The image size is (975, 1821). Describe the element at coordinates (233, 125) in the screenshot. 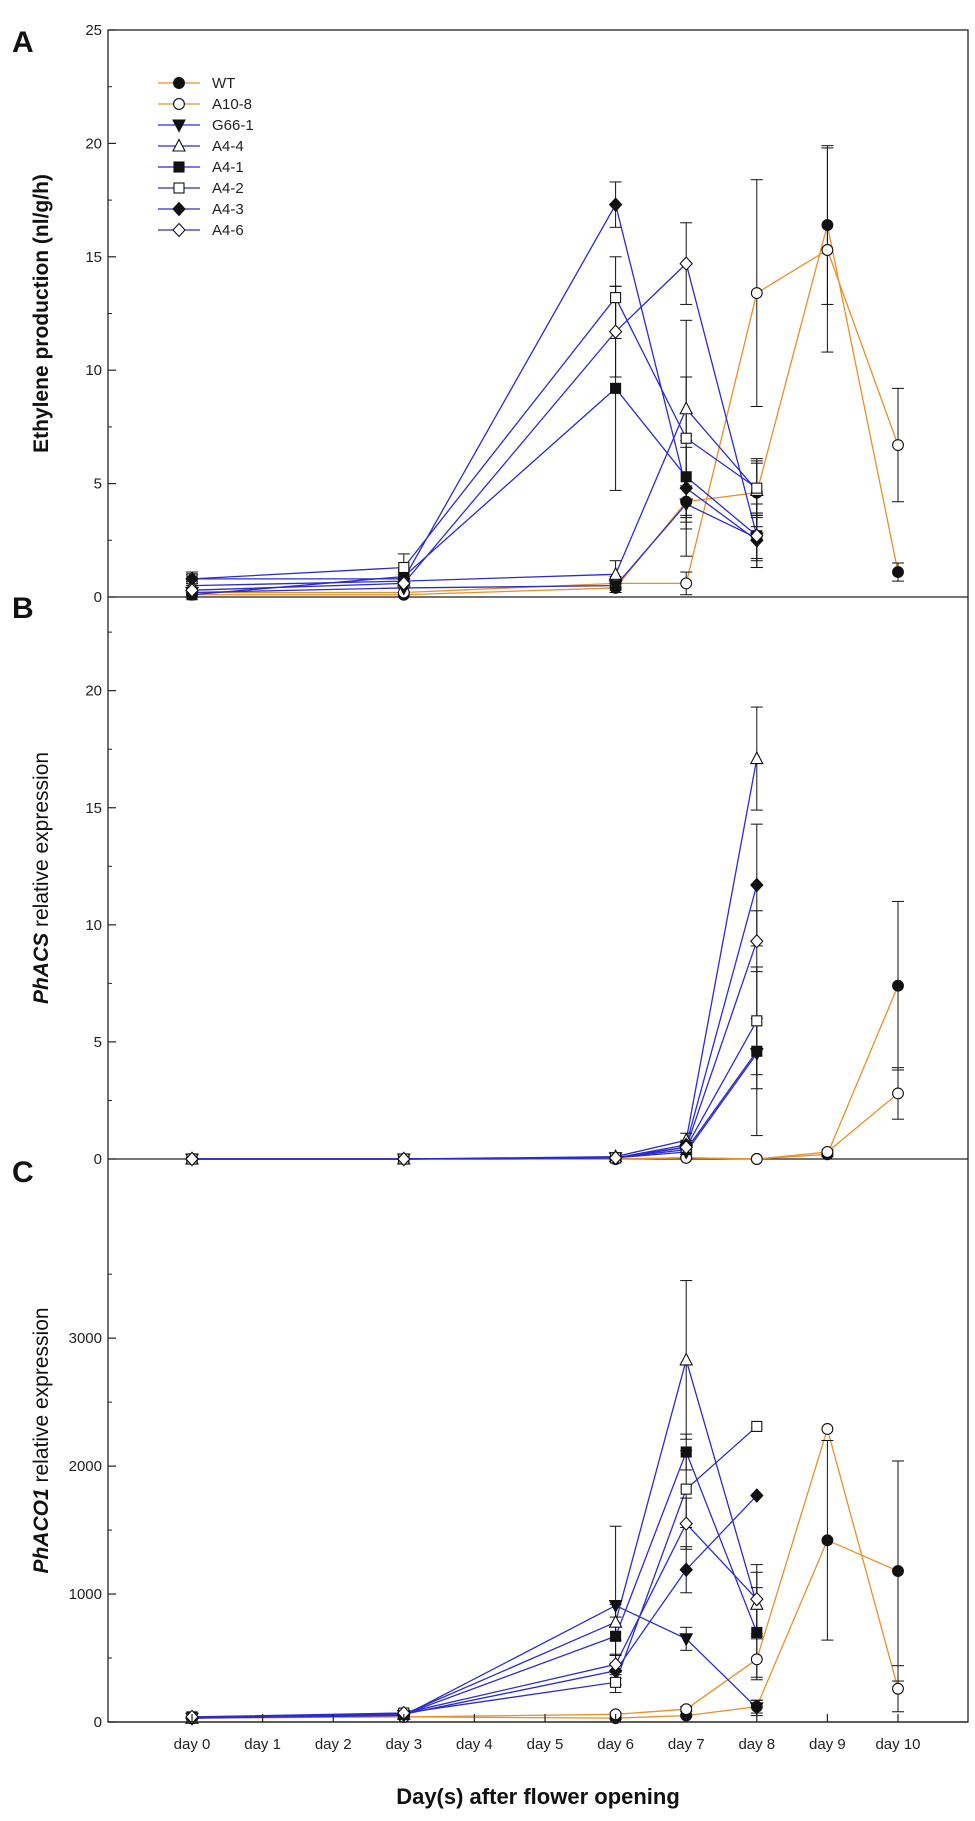

I see `legend-label-G66-1: G66-1` at that location.